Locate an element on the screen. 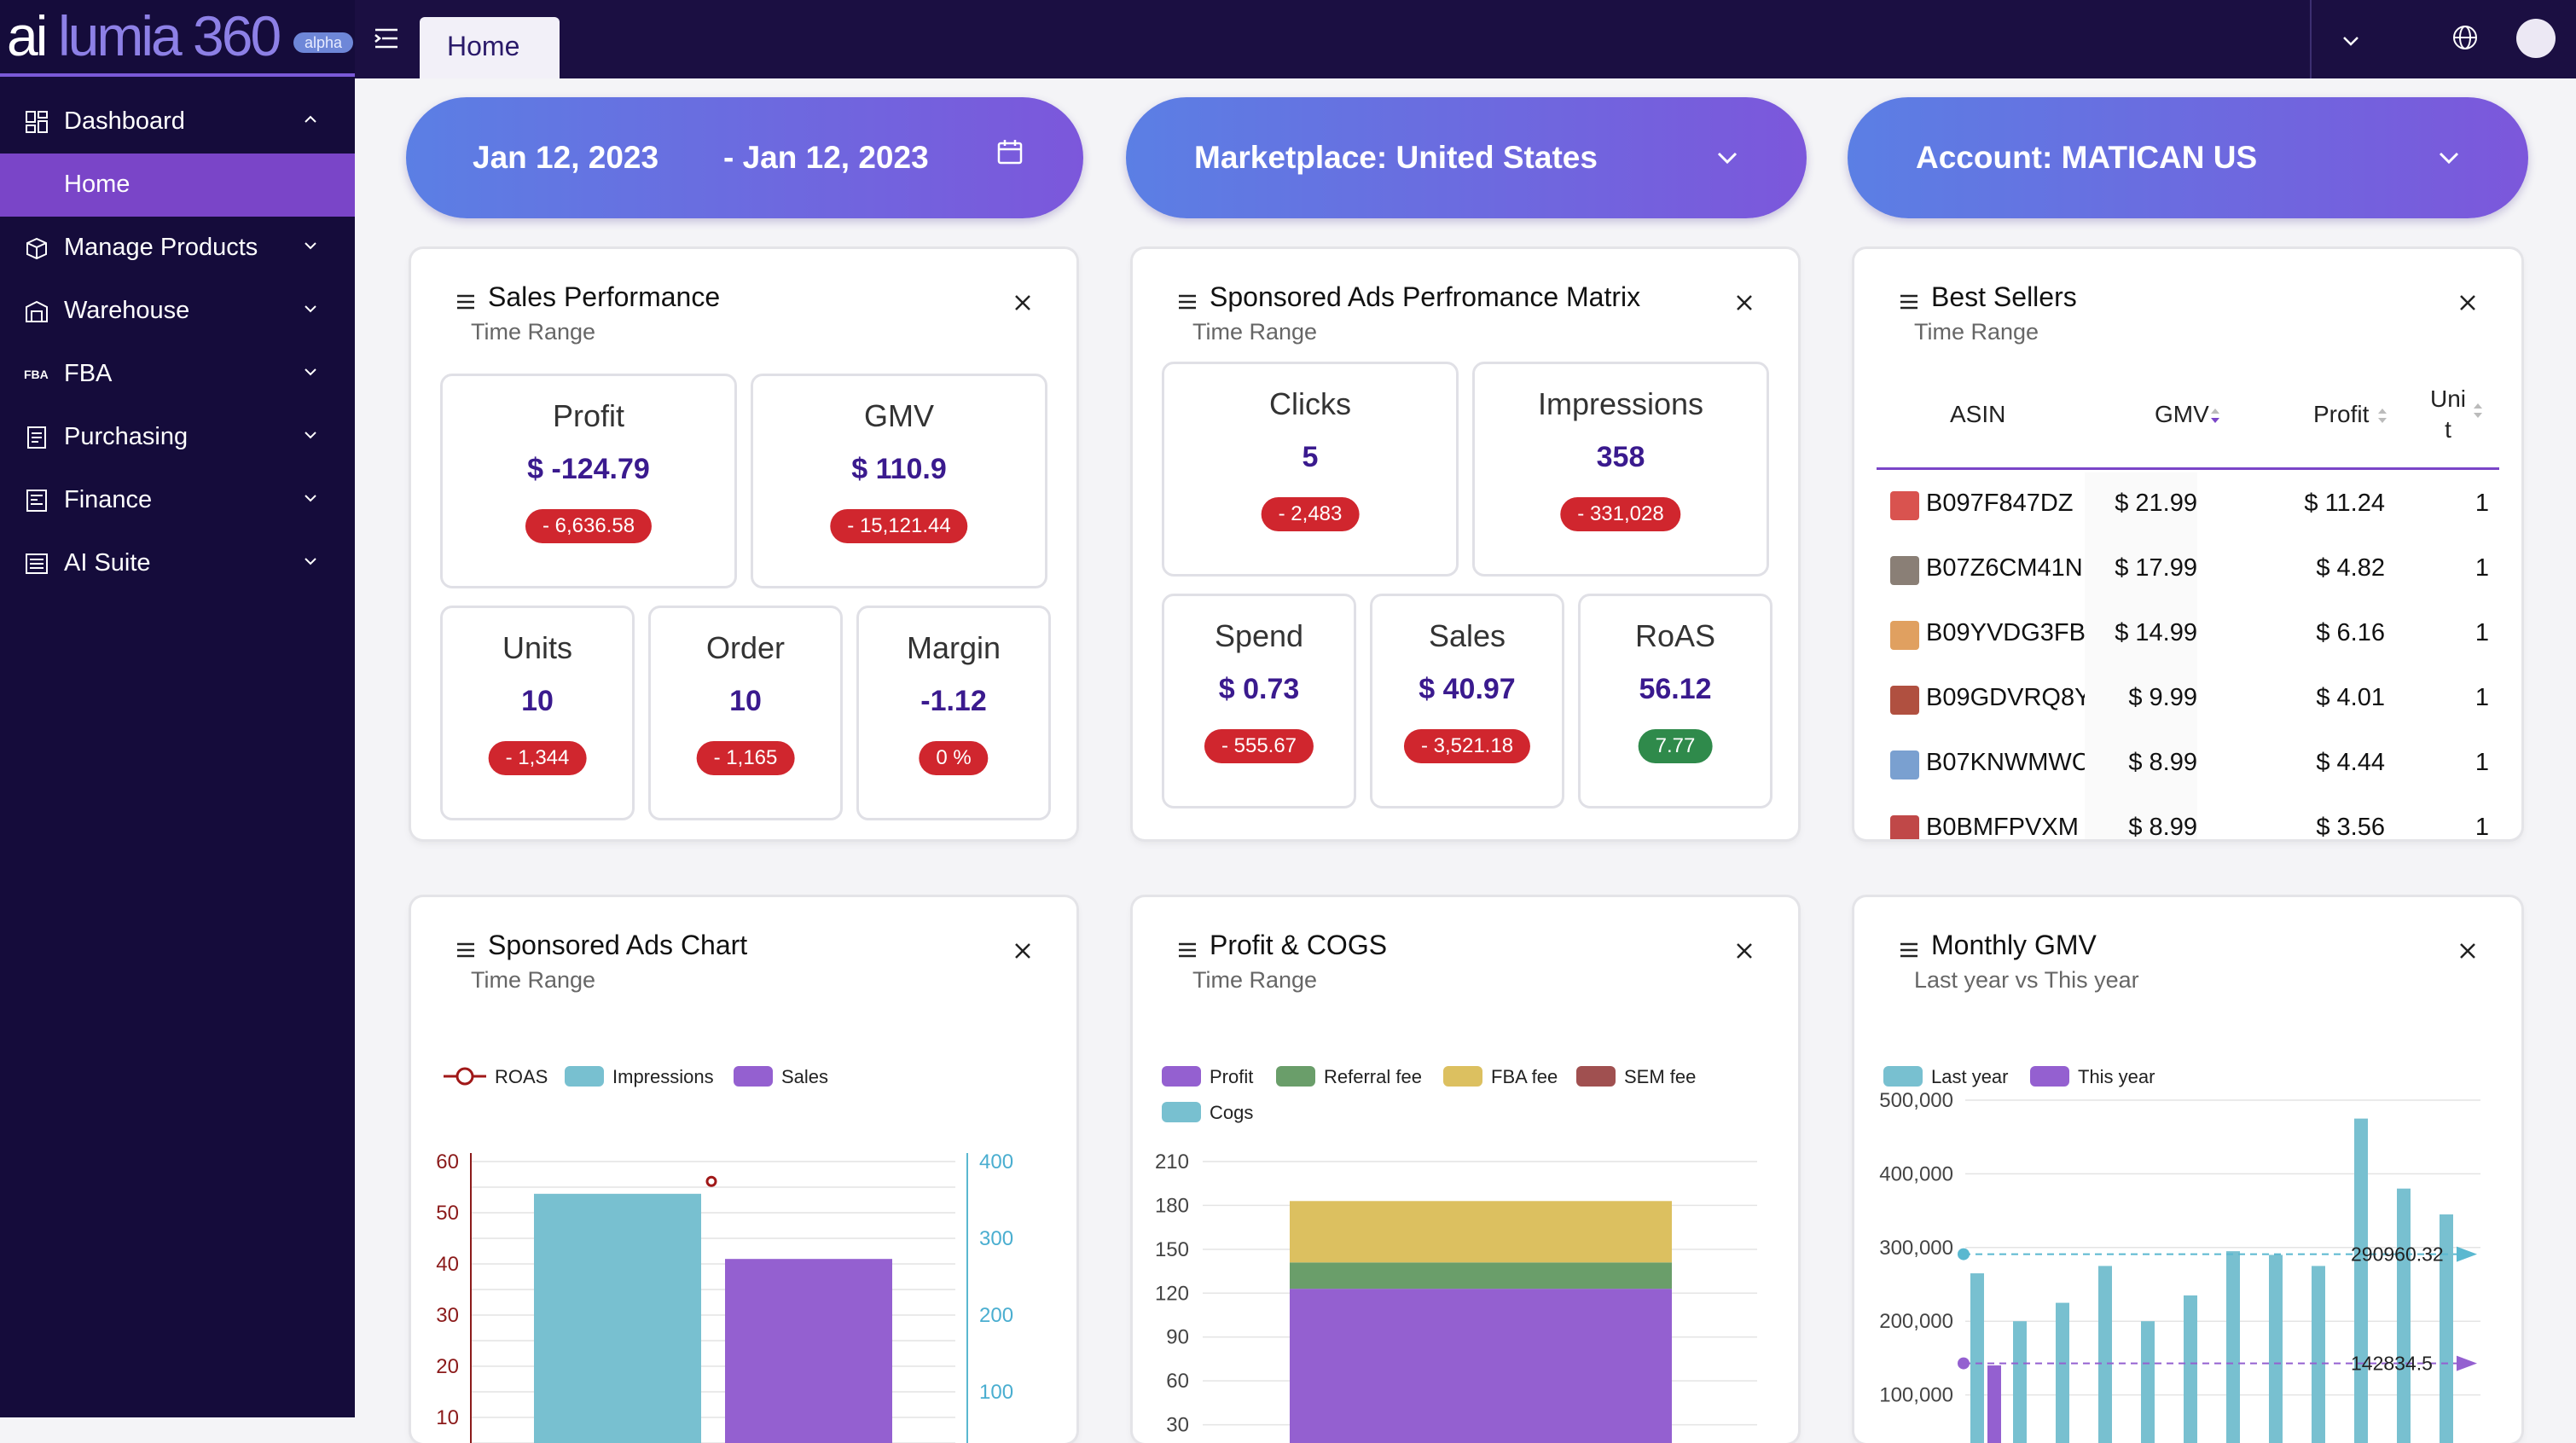 This screenshot has width=2576, height=1443. menu-toggle-icon is located at coordinates (386, 38).